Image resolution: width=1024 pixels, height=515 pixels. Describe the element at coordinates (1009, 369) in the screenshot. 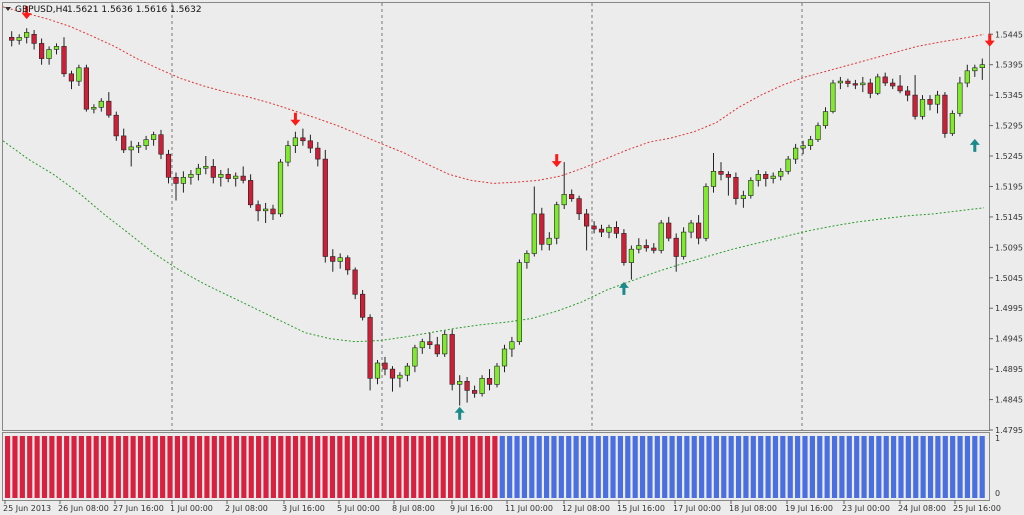

I see `price-tick-label: 1.4895` at that location.